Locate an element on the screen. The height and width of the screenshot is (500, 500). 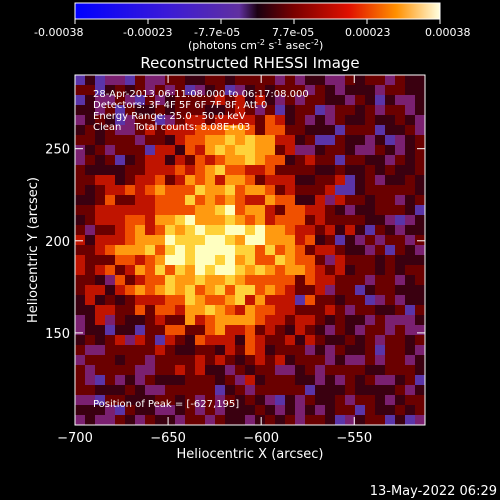
x-tick-label: −650 is located at coordinates (168, 438).